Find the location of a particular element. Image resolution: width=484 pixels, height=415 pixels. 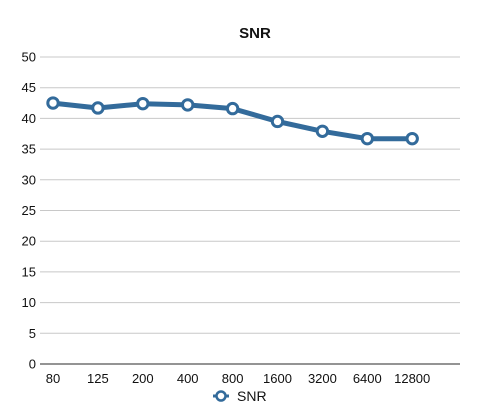

y-axis-tick-labels: 0 5 10 15 20 25 30 35 40 45 50 is located at coordinates (29, 211).